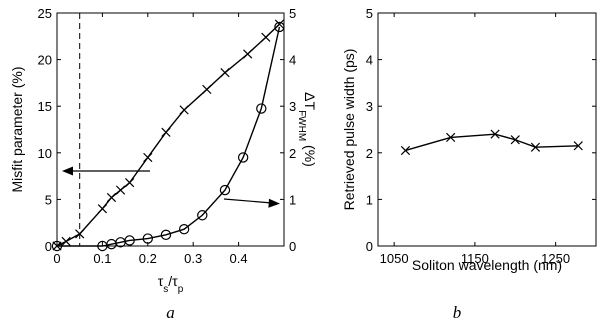 This screenshot has width=603, height=324. What do you see at coordinates (171, 284) in the screenshot?
I see `x-axis-label-a: τs/τp` at bounding box center [171, 284].